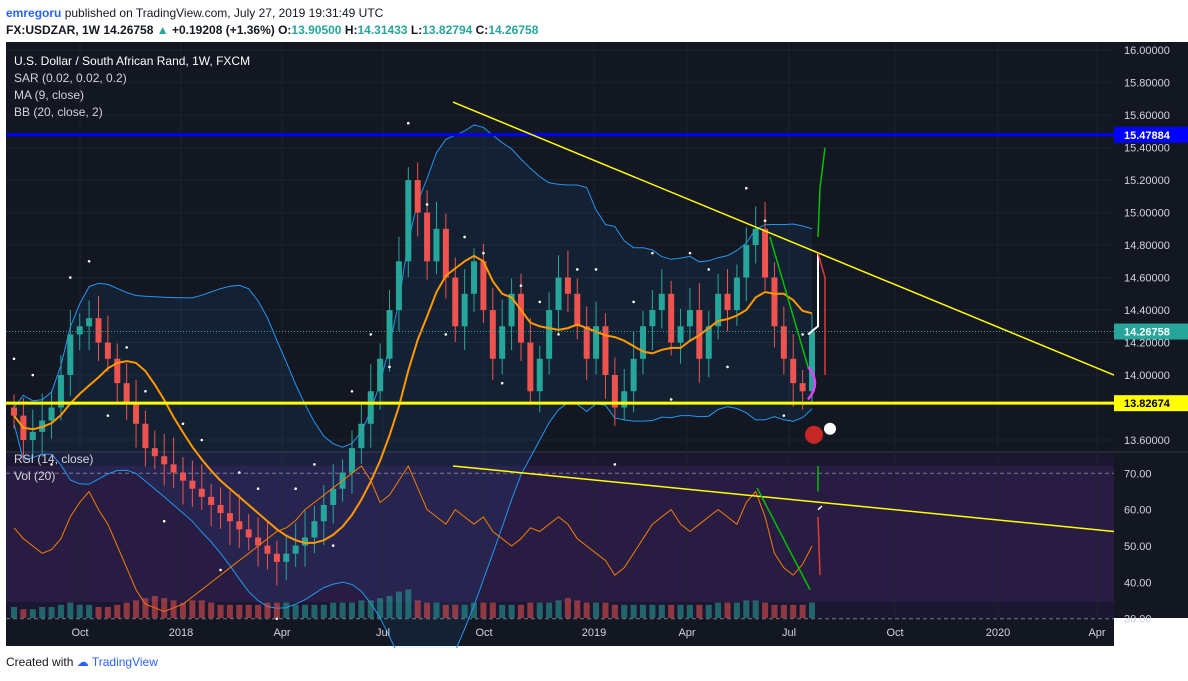  What do you see at coordinates (1147, 116) in the screenshot?
I see `price-tick-label: 15.60000` at bounding box center [1147, 116].